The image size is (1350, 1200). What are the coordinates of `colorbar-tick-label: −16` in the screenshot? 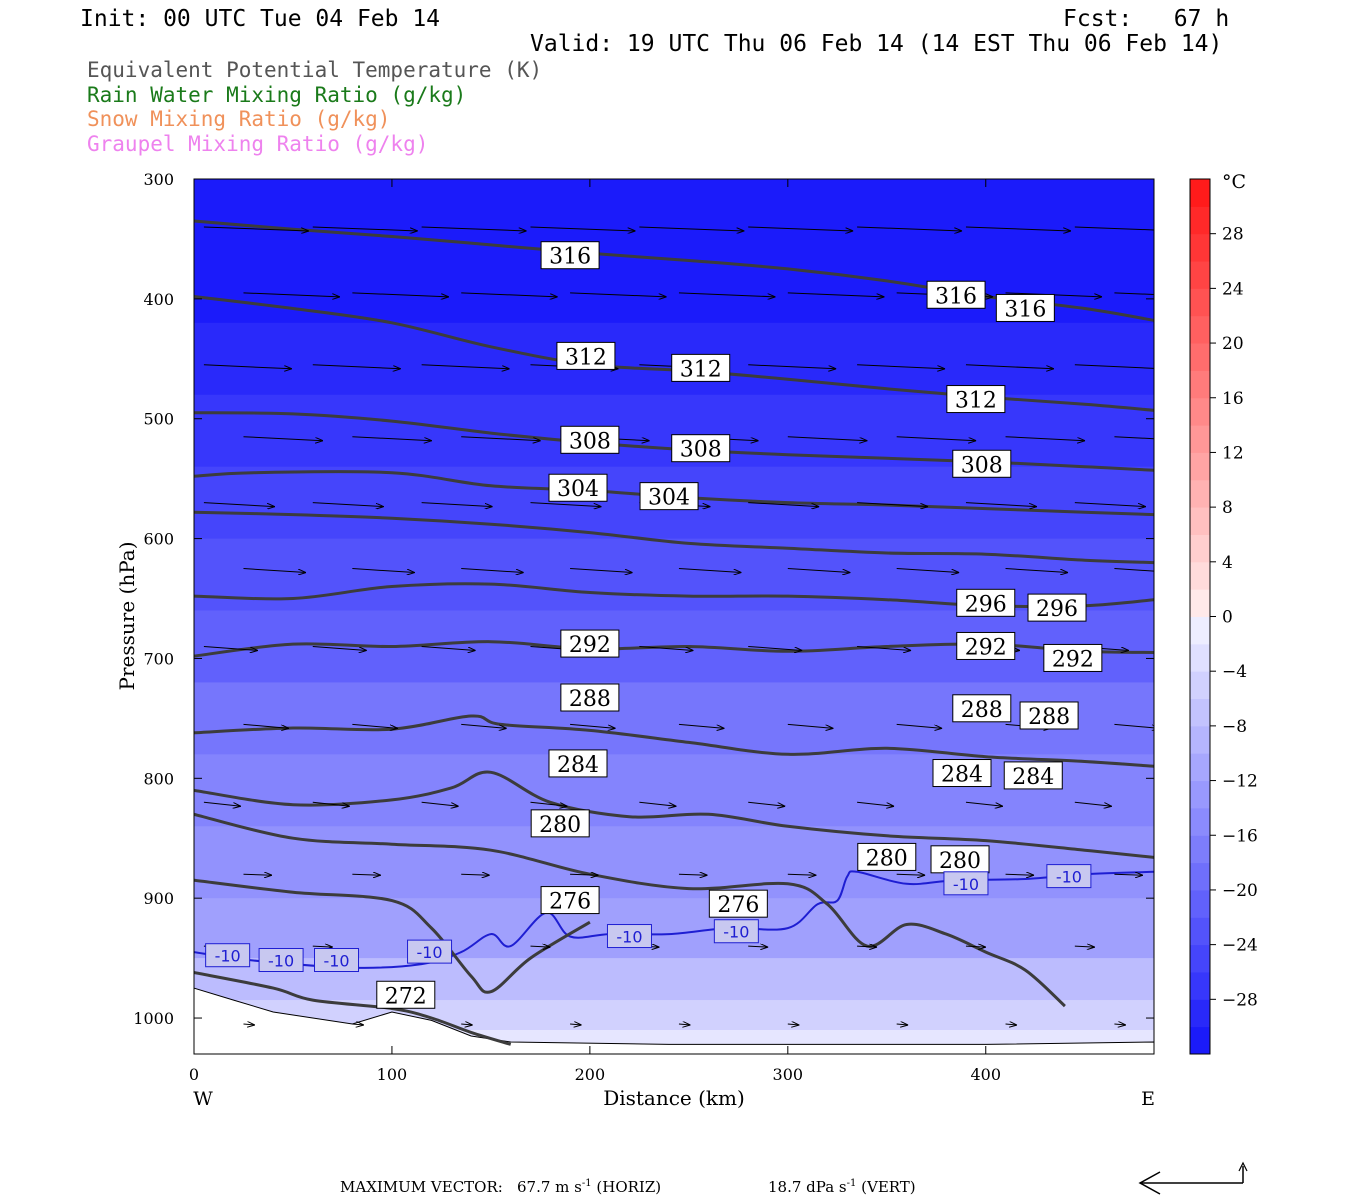 It's located at (1240, 836).